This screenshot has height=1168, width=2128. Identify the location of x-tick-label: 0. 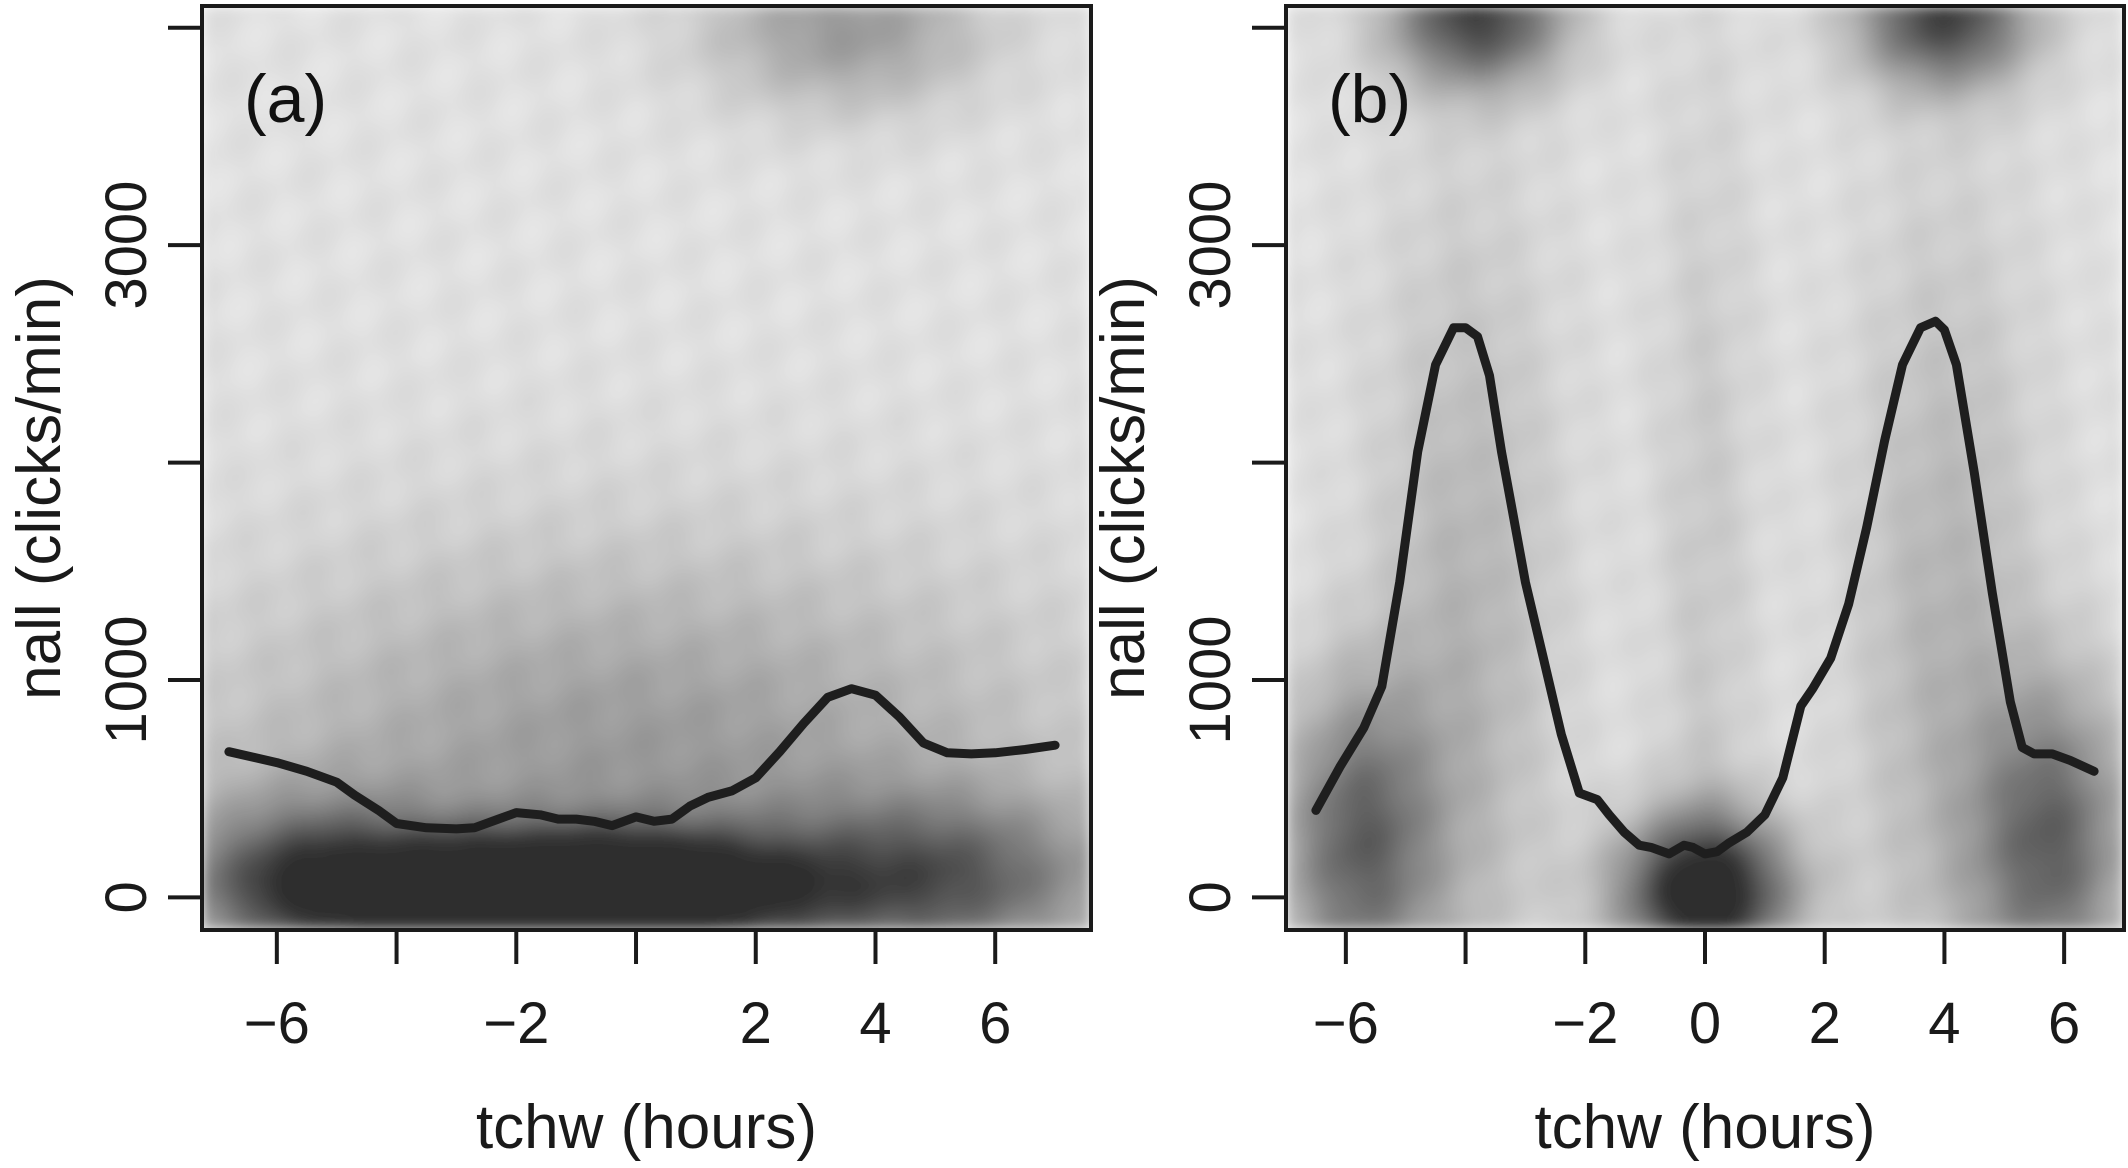
(1705, 1023).